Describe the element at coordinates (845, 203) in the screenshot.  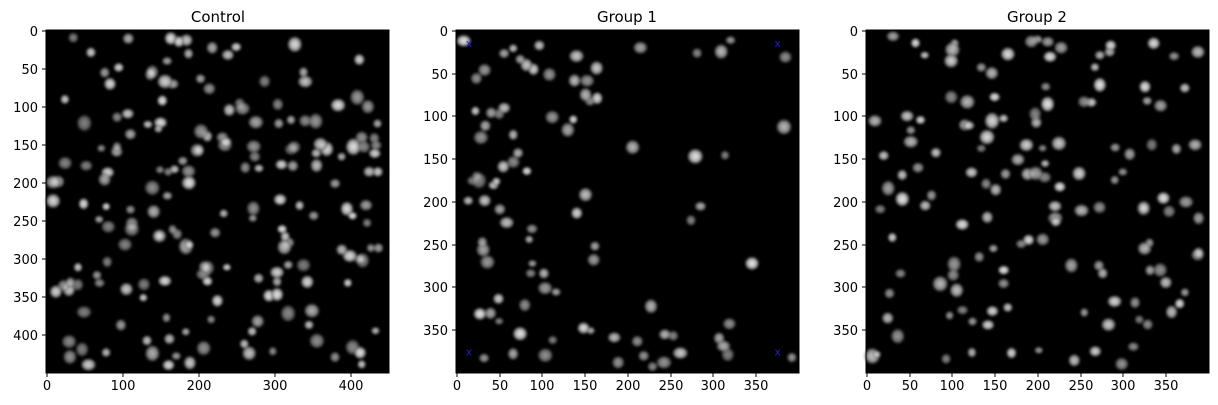
I see `y-tick-label: 200` at that location.